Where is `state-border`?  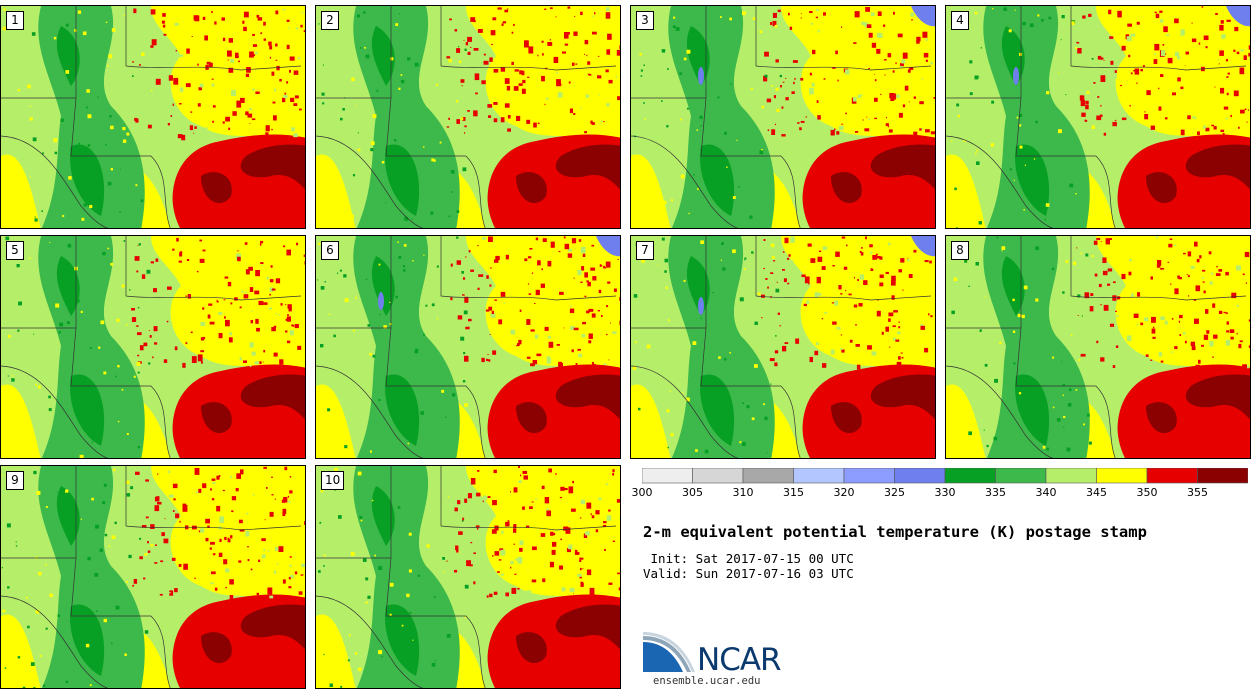
state-border is located at coordinates (151, 577).